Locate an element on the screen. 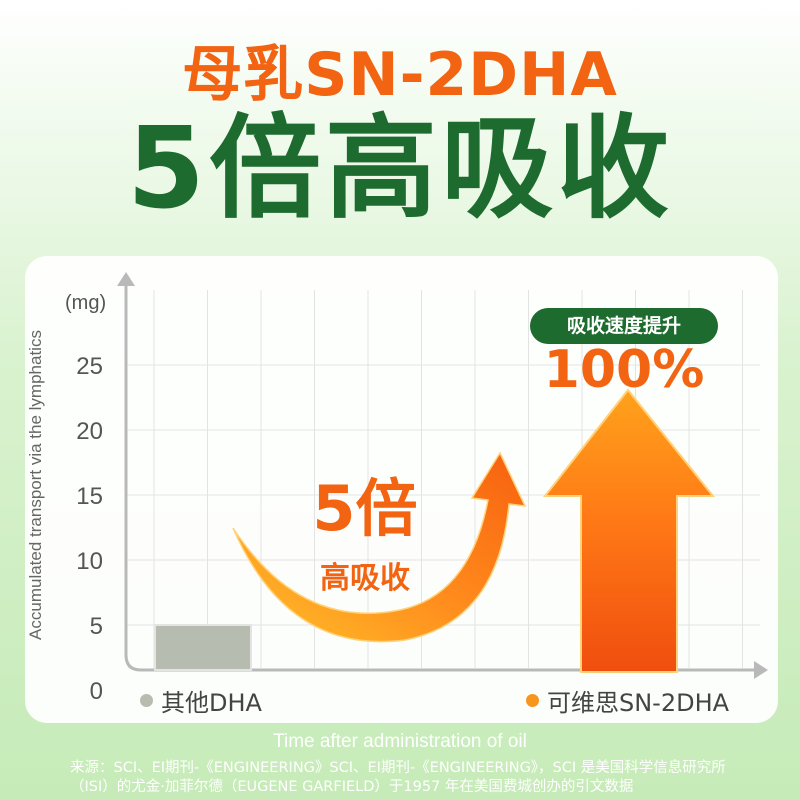 Image resolution: width=800 pixels, height=800 pixels. legend-label-sn2dha: 可维思SN-2DHA is located at coordinates (638, 703).